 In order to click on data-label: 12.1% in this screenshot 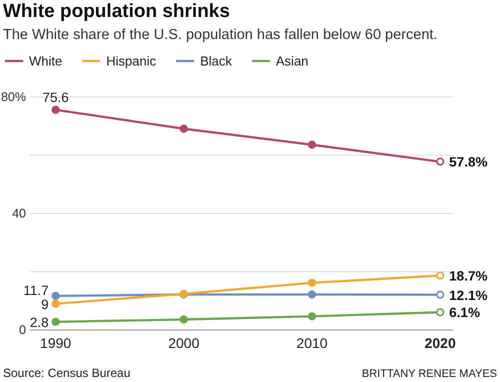, I will do `click(468, 295)`.